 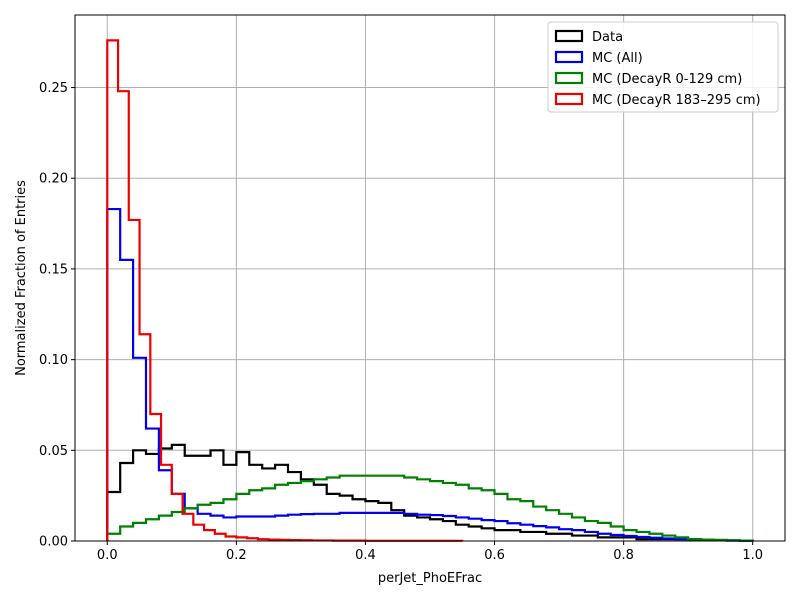 I want to click on y-axis-label: Normalized Fraction of Entries, so click(x=21, y=278).